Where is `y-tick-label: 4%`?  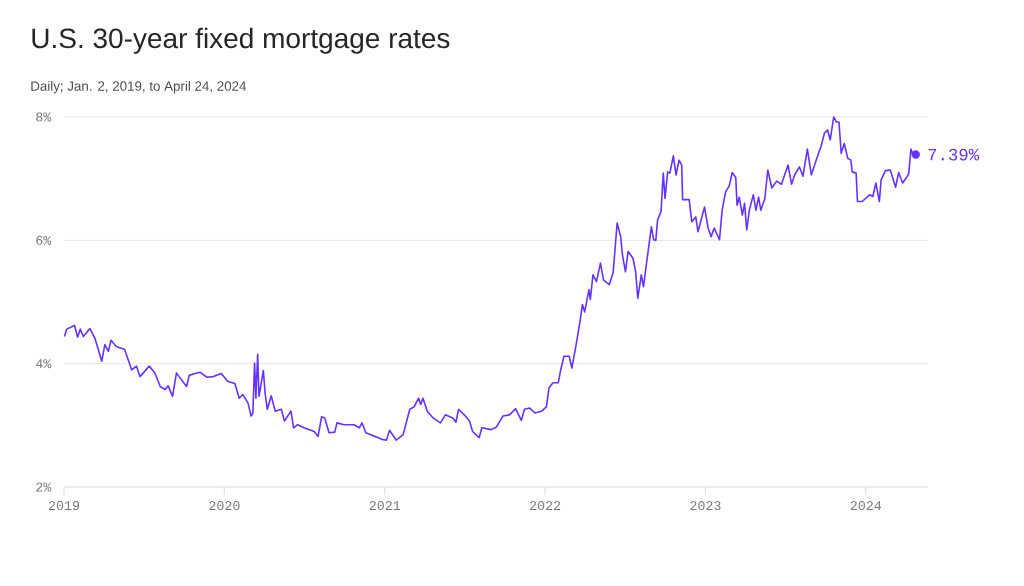 y-tick-label: 4% is located at coordinates (43, 364).